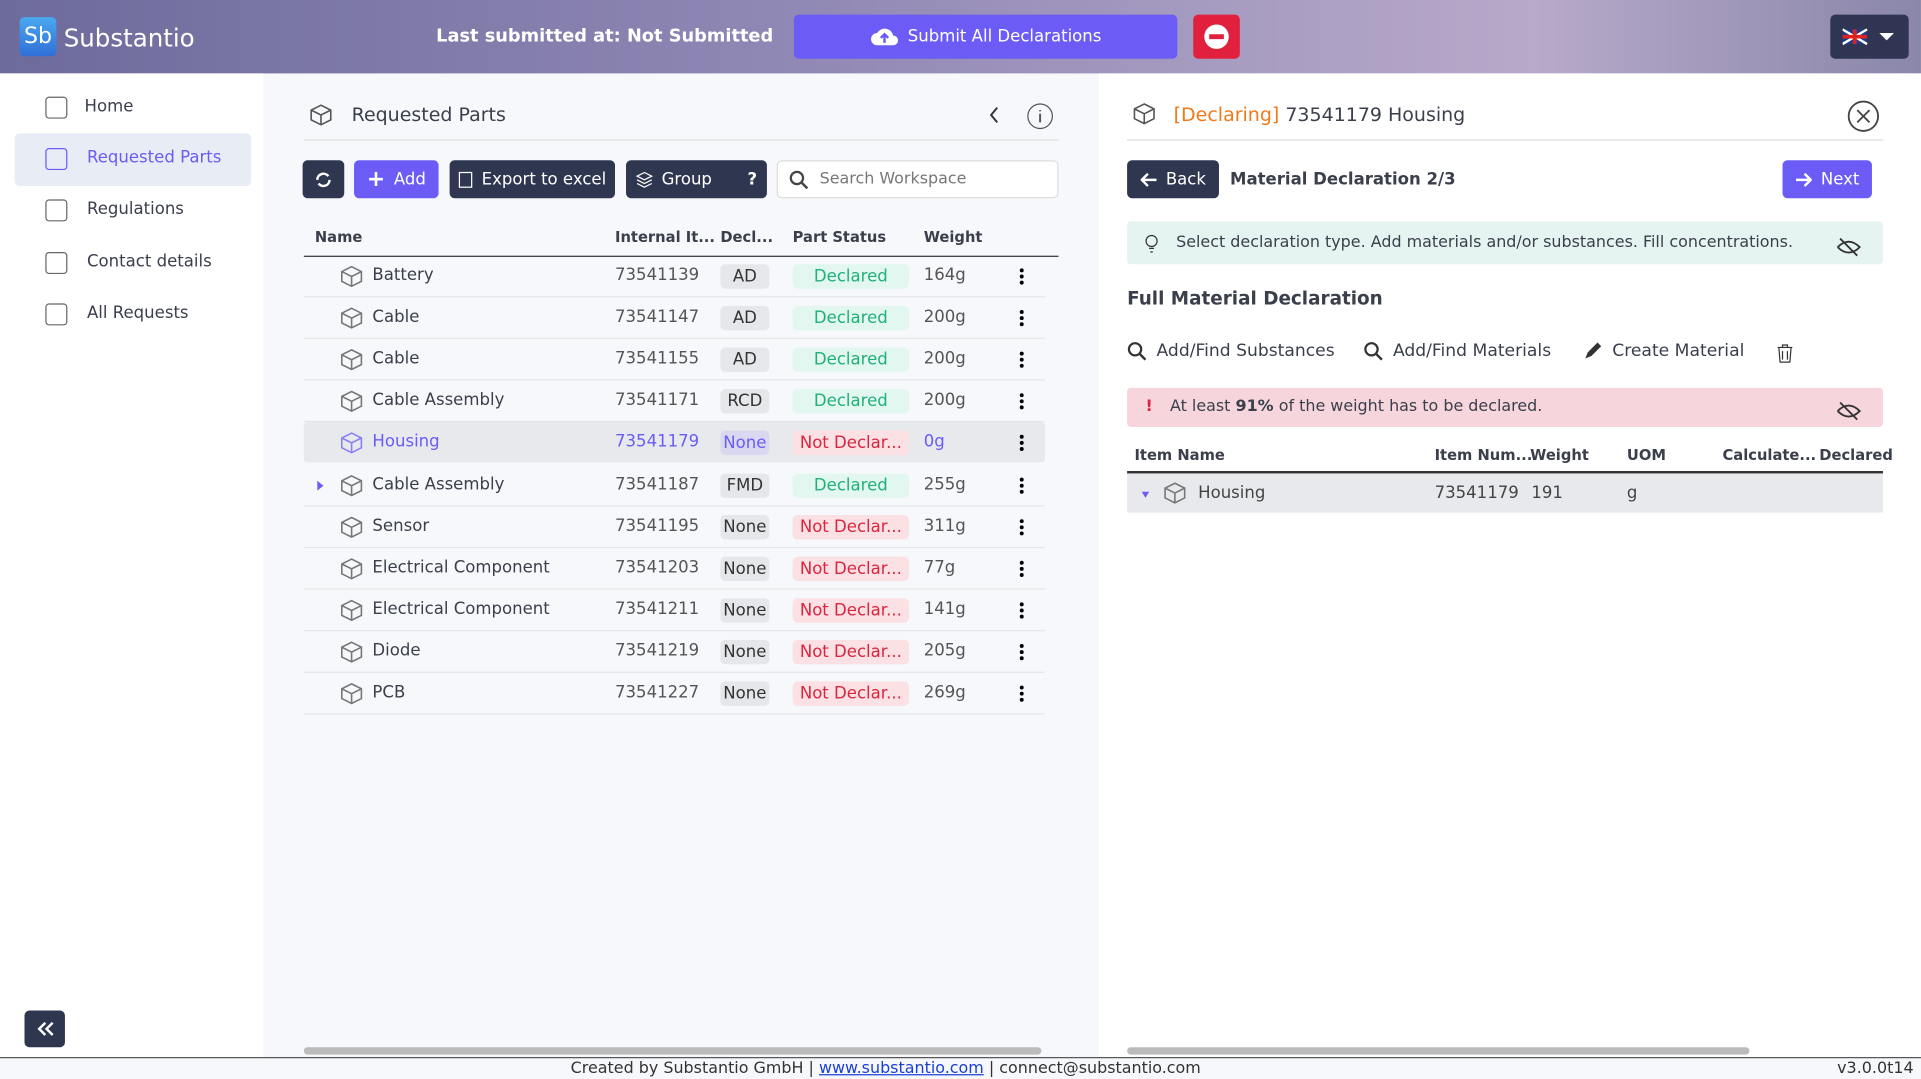  What do you see at coordinates (681, 256) in the screenshot?
I see `header-line` at bounding box center [681, 256].